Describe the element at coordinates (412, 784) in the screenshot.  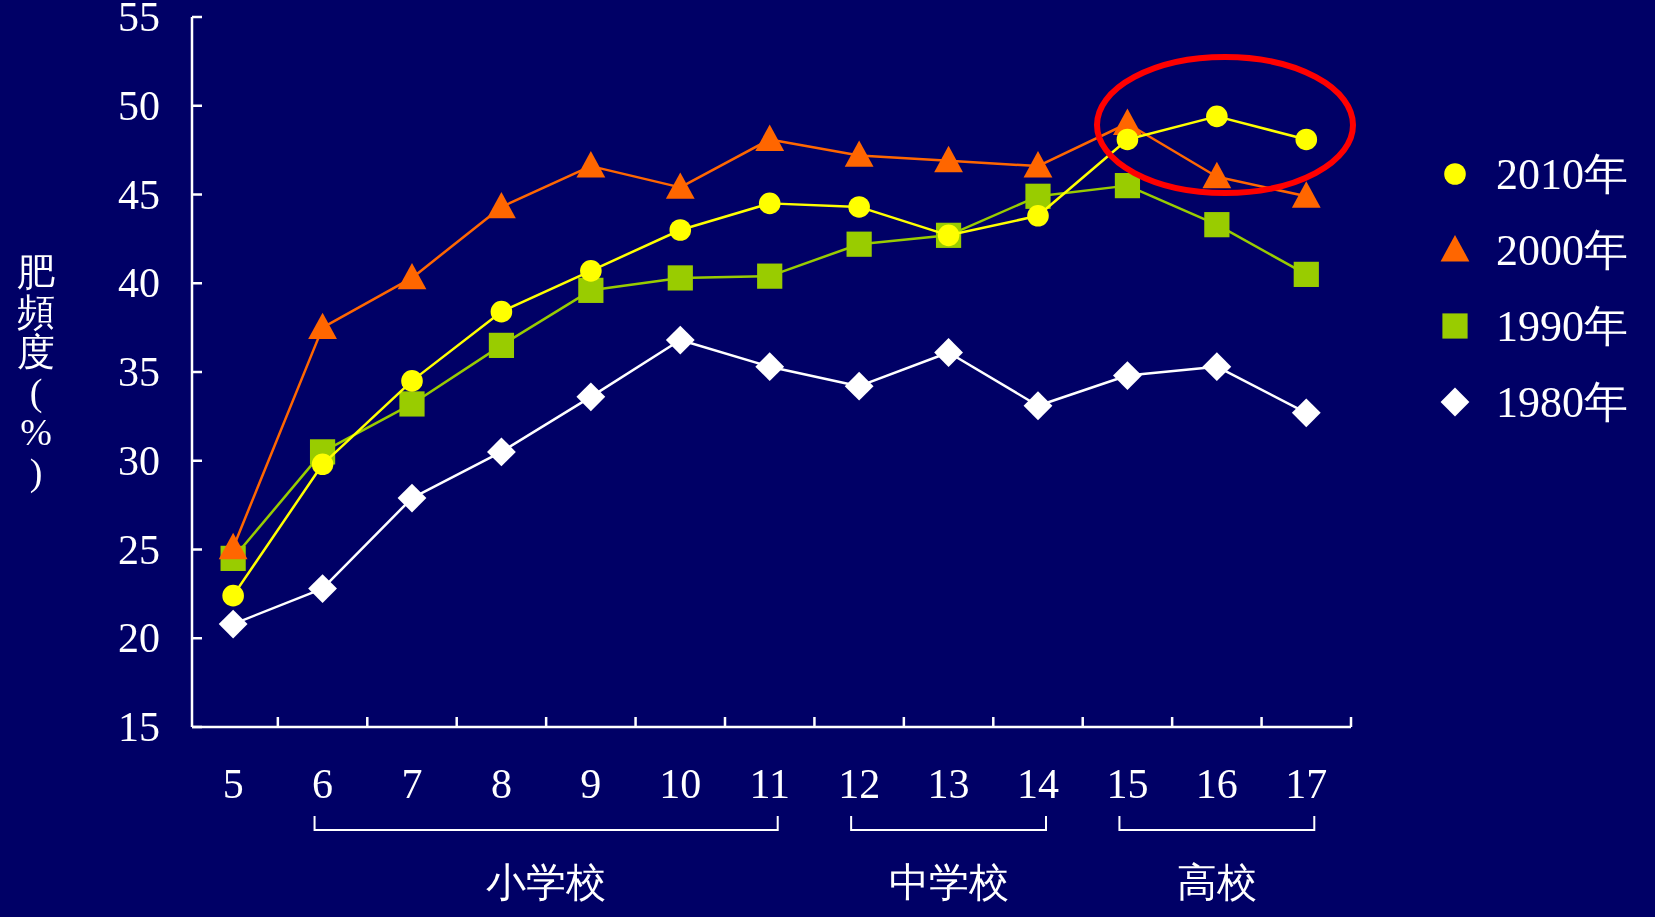
I see `x-tick-label: 7` at that location.